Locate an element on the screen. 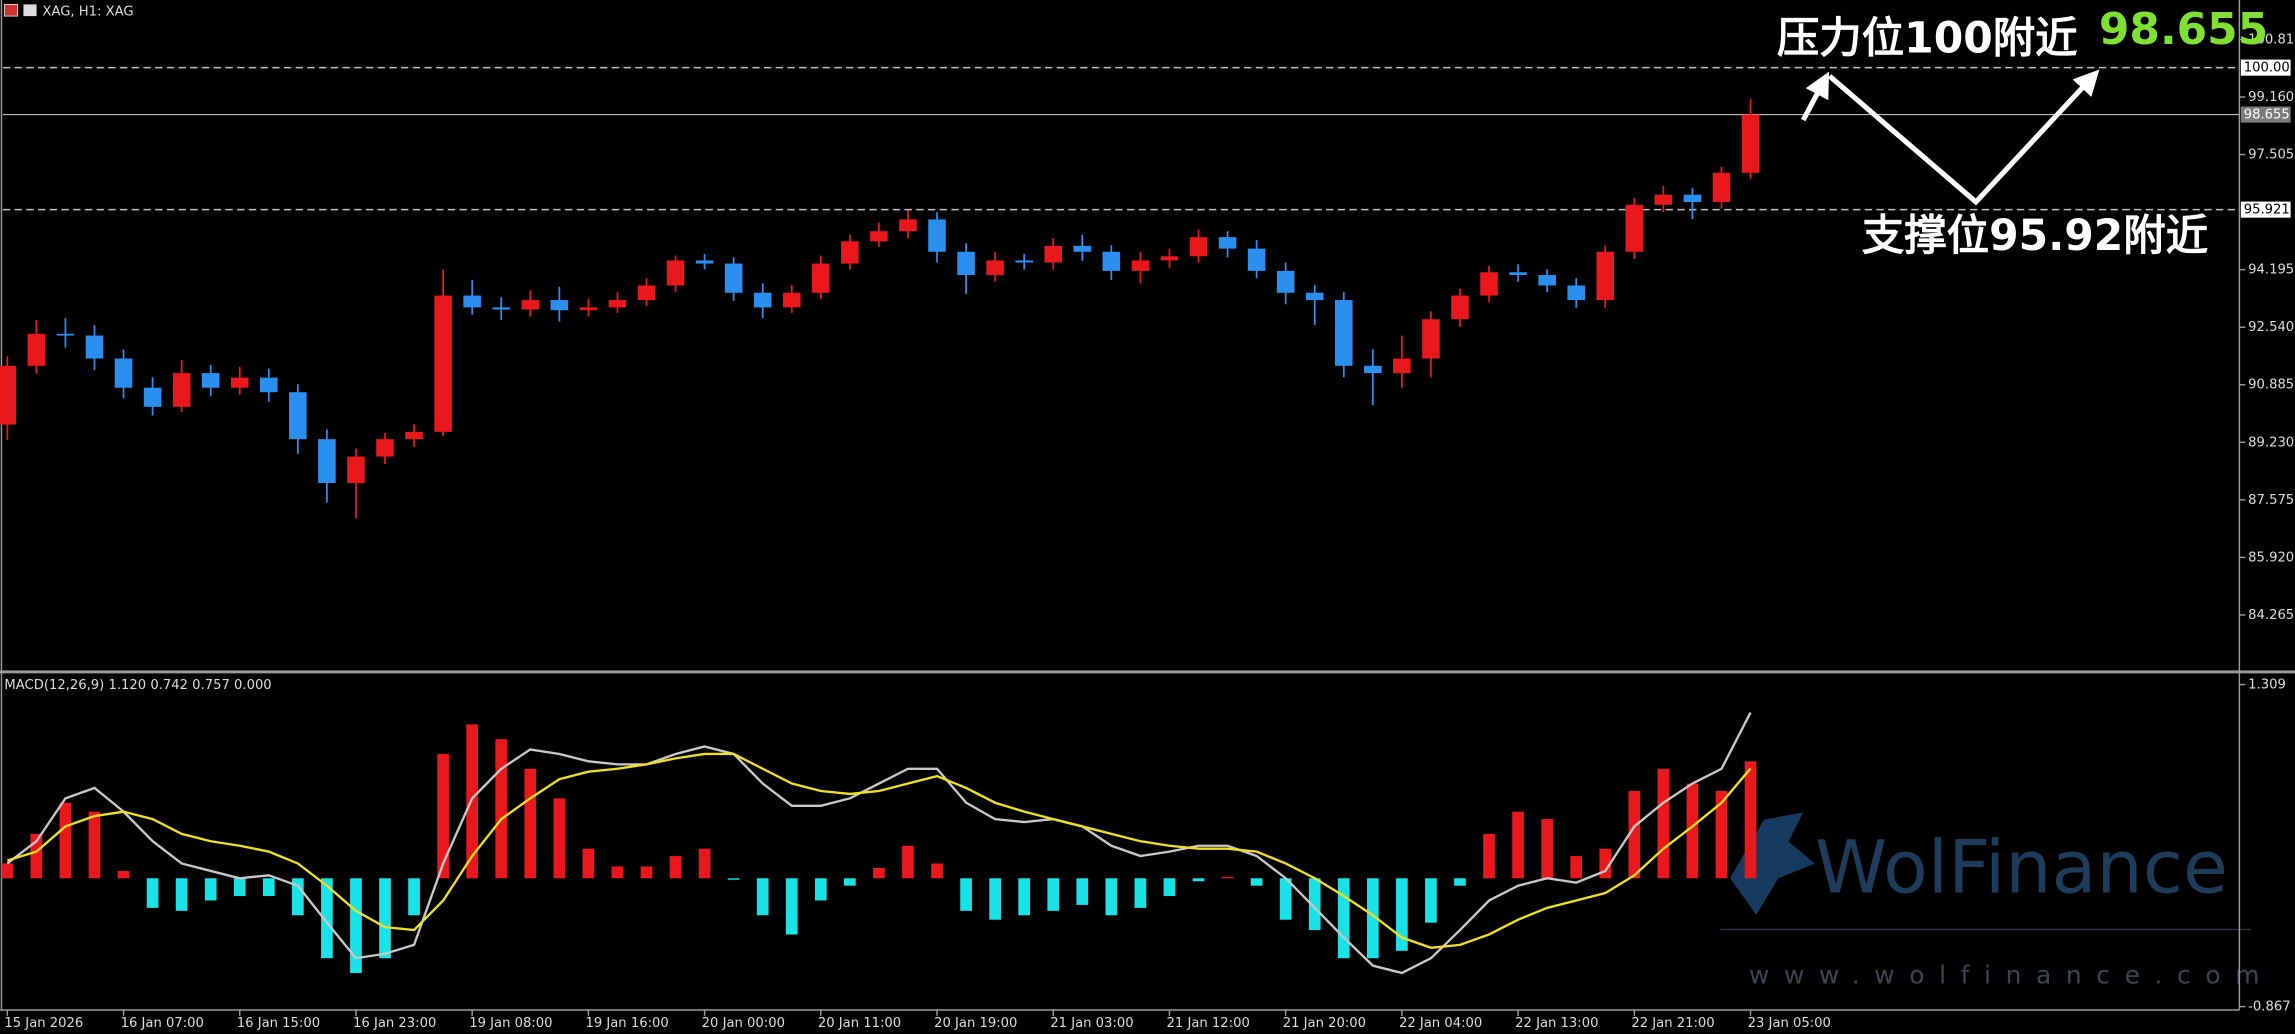 The width and height of the screenshot is (2295, 1034). x-tick-label: 20 Jan 00:00 is located at coordinates (743, 1023).